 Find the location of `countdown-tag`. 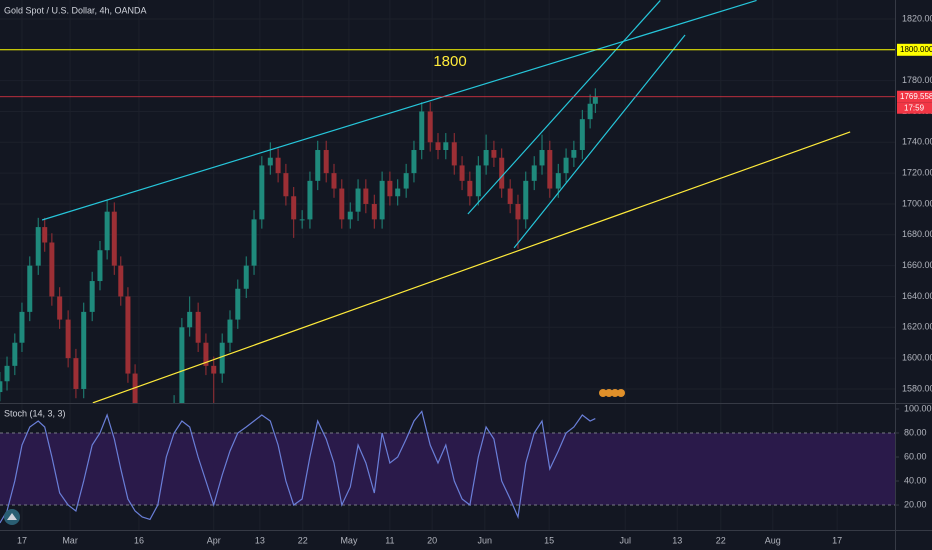

countdown-tag is located at coordinates (914, 108).